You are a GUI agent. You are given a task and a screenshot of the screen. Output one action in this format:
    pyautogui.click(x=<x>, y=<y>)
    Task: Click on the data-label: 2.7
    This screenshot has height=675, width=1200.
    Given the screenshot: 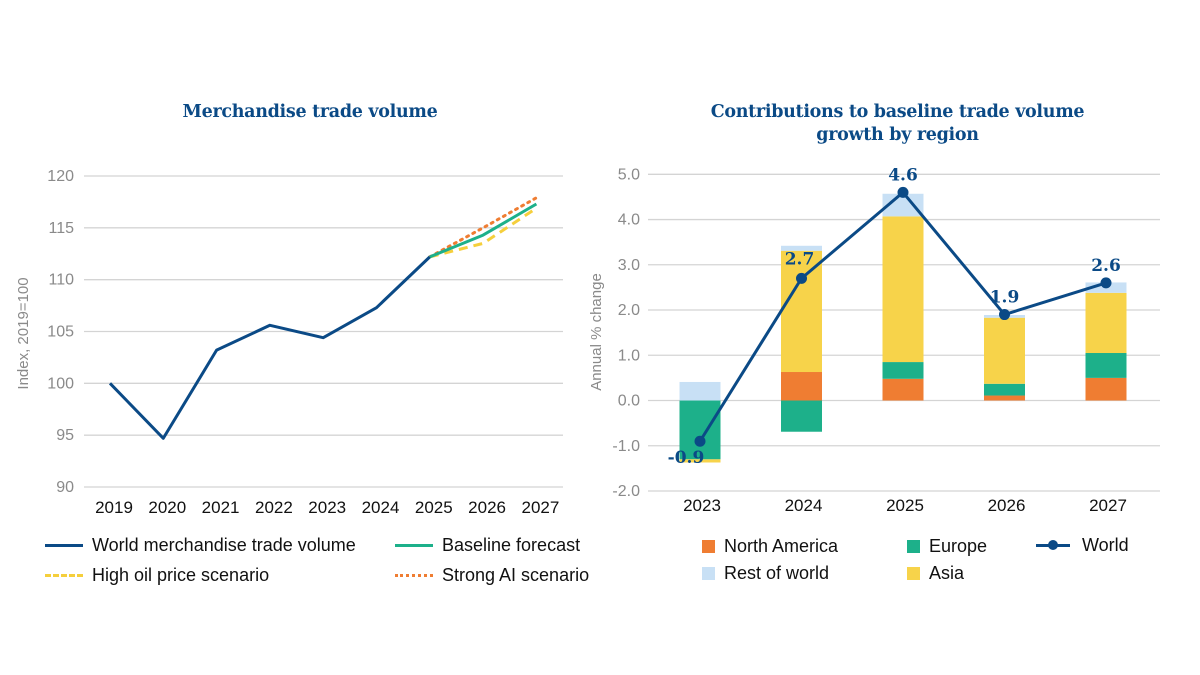 What is the action you would take?
    pyautogui.click(x=800, y=259)
    